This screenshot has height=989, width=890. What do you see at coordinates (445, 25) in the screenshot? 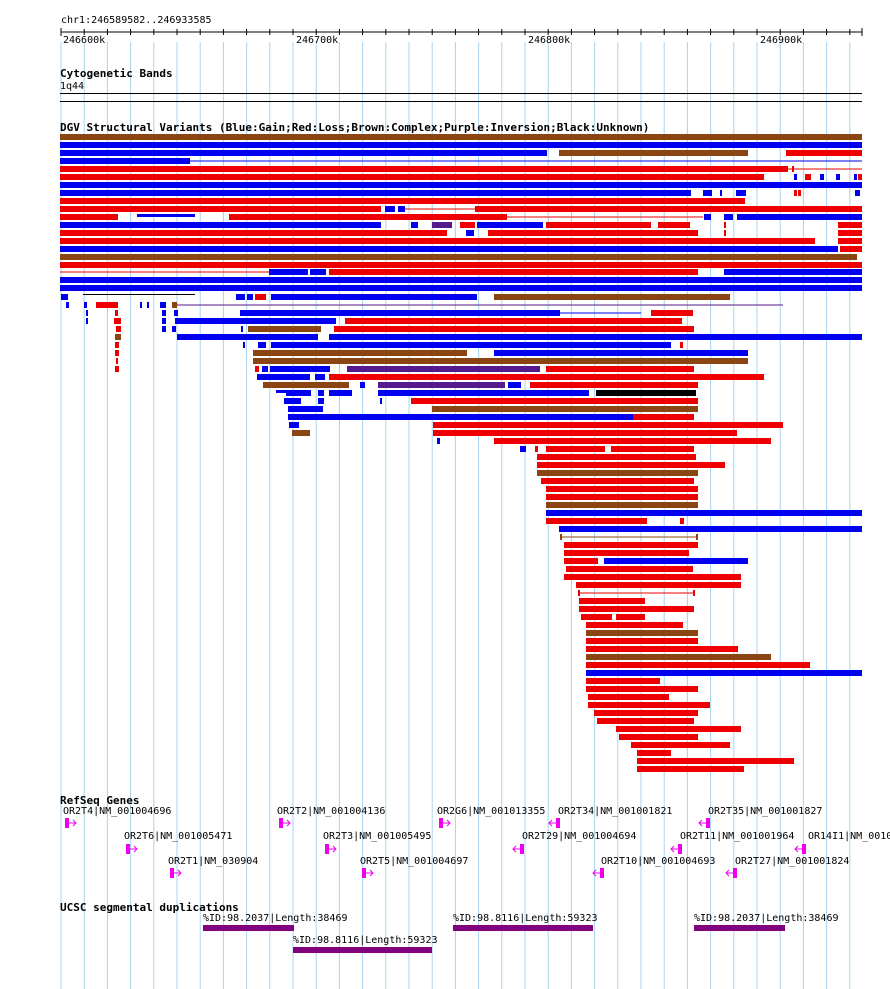
I see `position-ruler` at bounding box center [445, 25].